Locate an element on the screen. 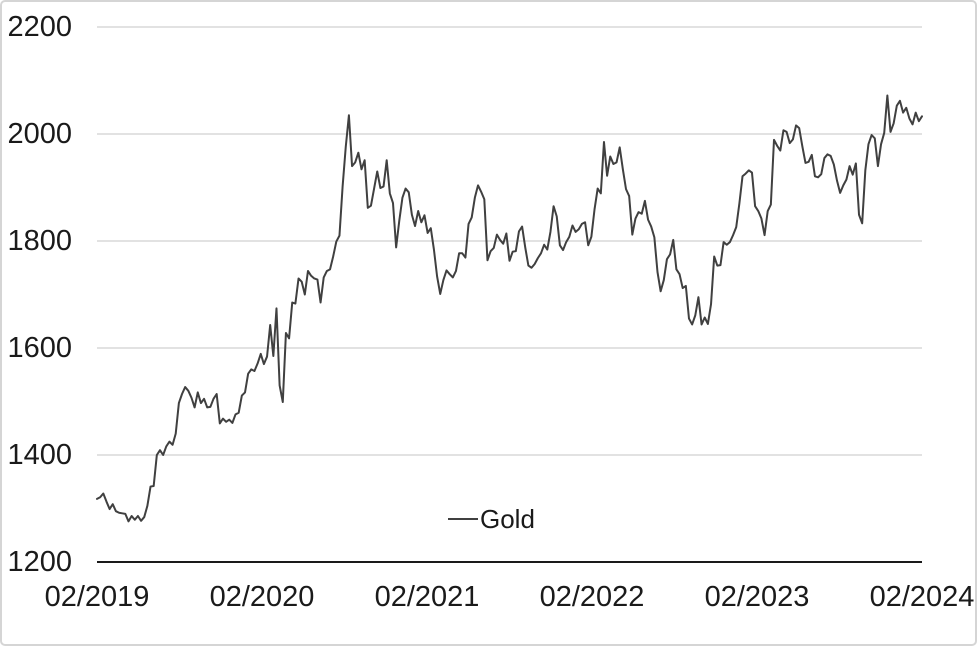 This screenshot has height=646, width=977. legend-label: Gold is located at coordinates (507, 519).